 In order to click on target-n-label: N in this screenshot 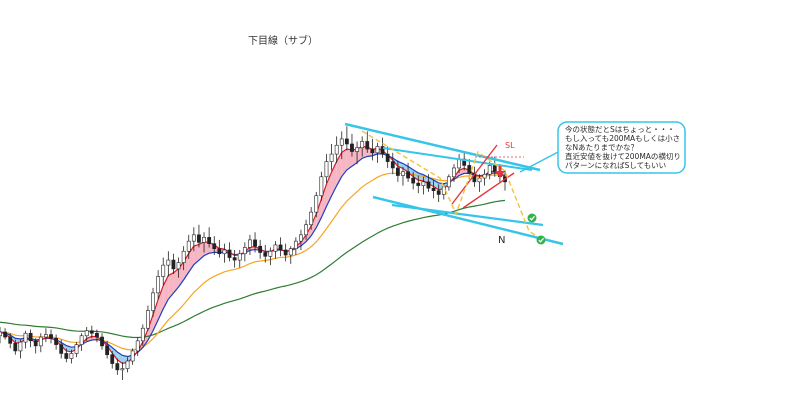, I will do `click(501, 240)`.